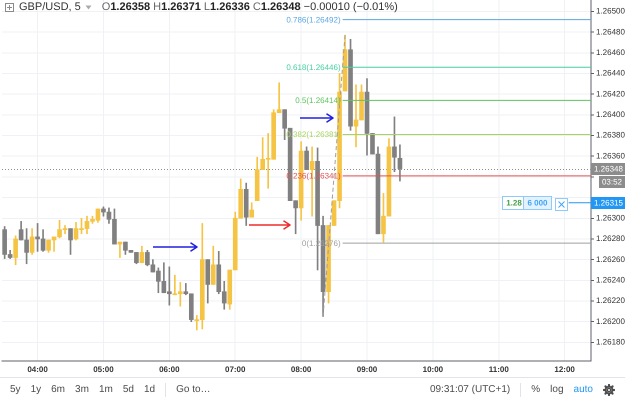  Describe the element at coordinates (105, 389) in the screenshot. I see `text: 1m` at that location.